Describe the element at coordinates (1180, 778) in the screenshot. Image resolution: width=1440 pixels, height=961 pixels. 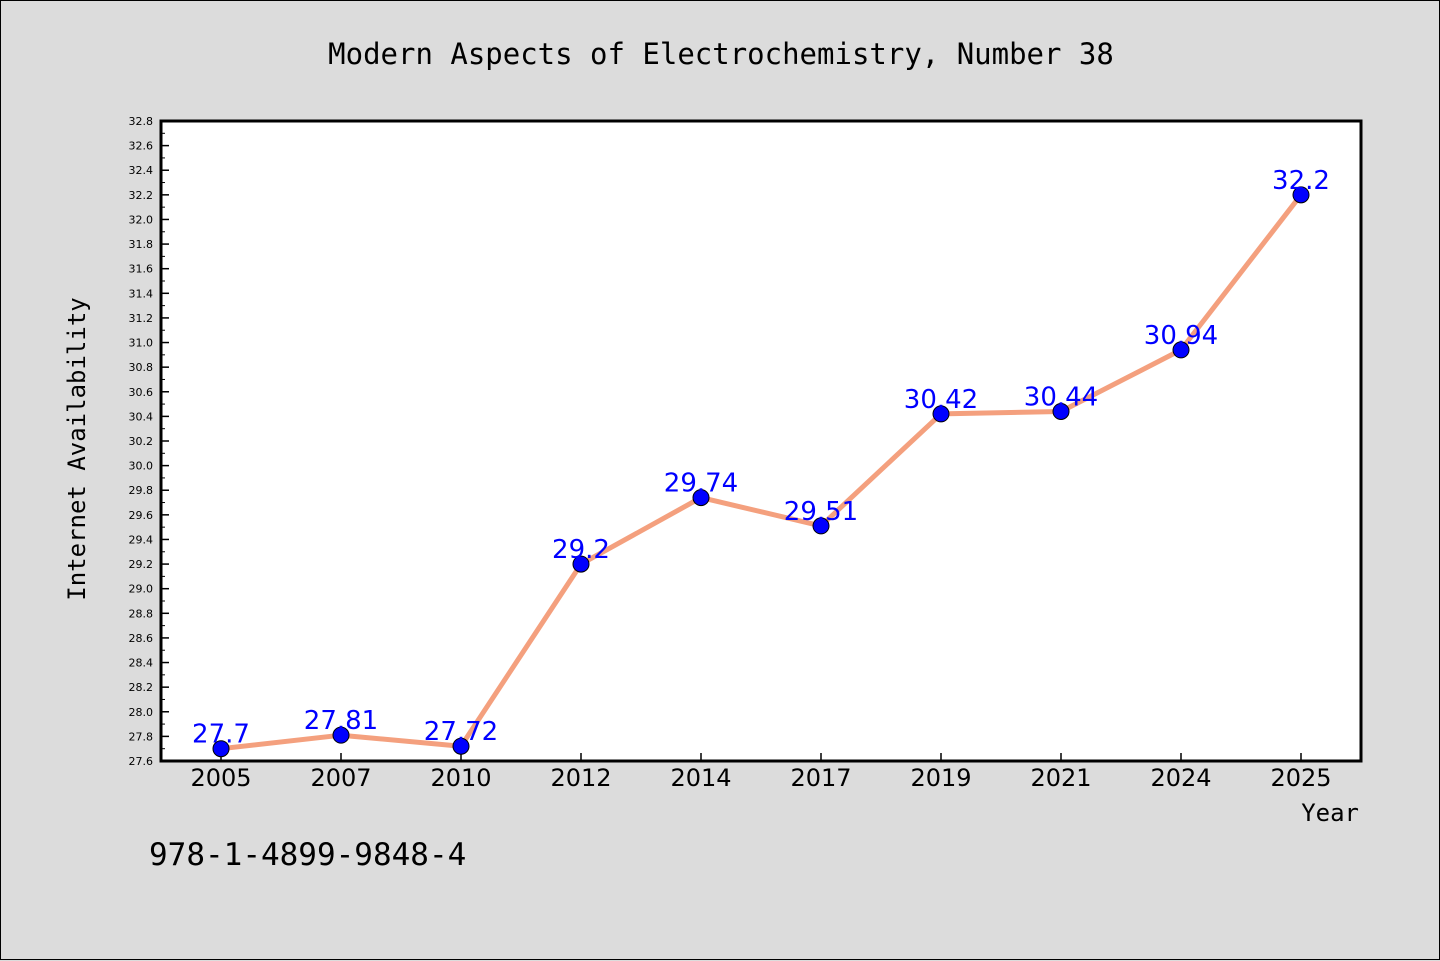
I see `x-tick-label: 2024` at that location.